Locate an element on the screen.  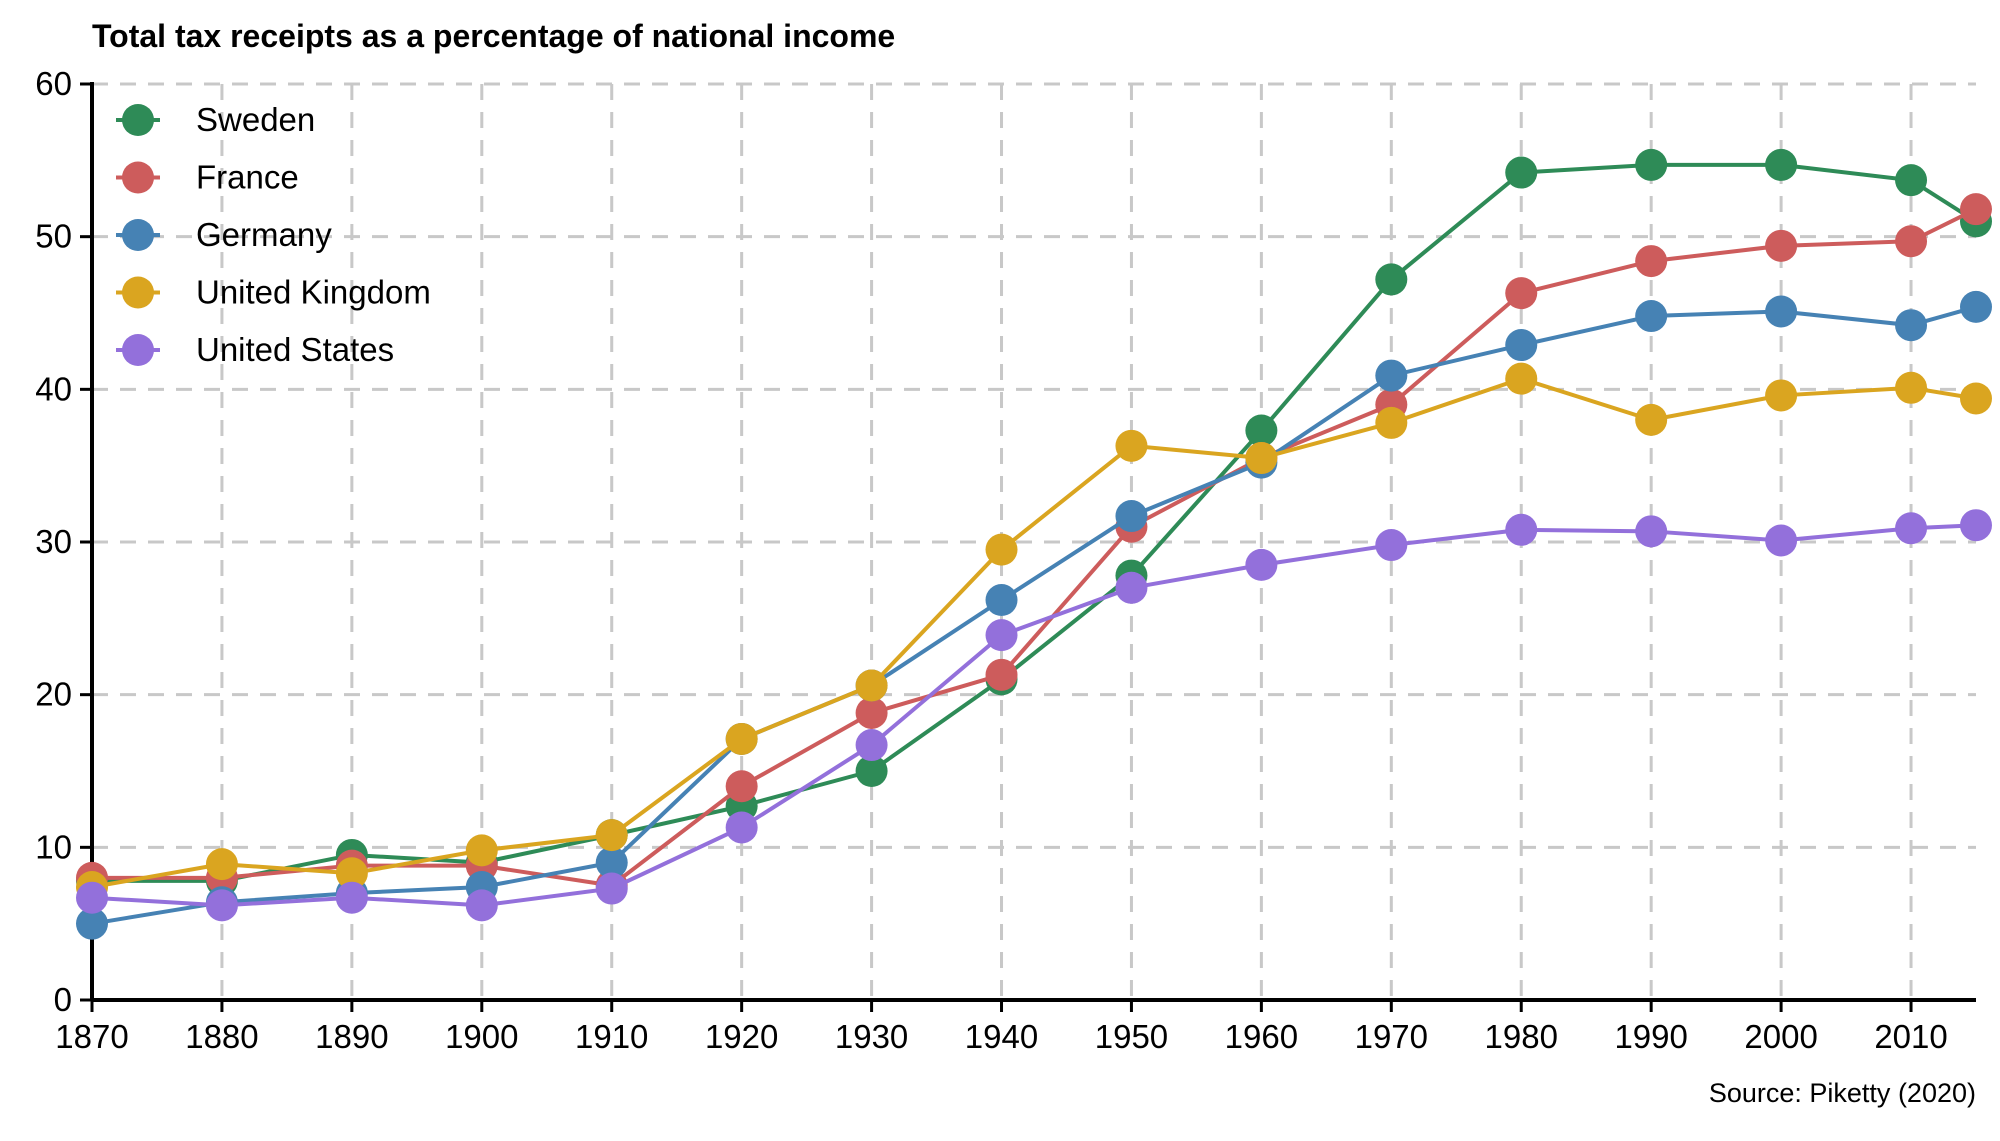
x-tick-label: 1990 is located at coordinates (1650, 1036).